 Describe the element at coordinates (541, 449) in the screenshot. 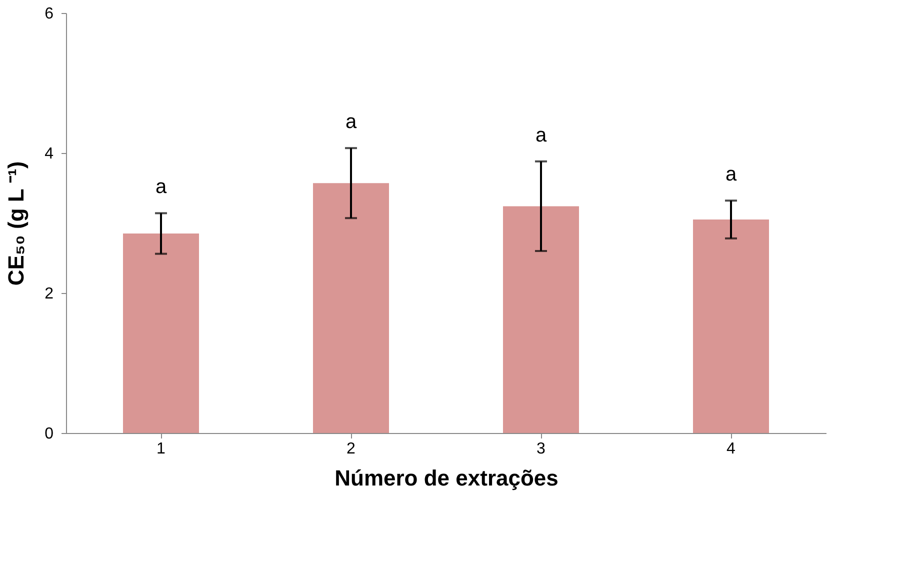

I see `x-tick-label: 3` at that location.